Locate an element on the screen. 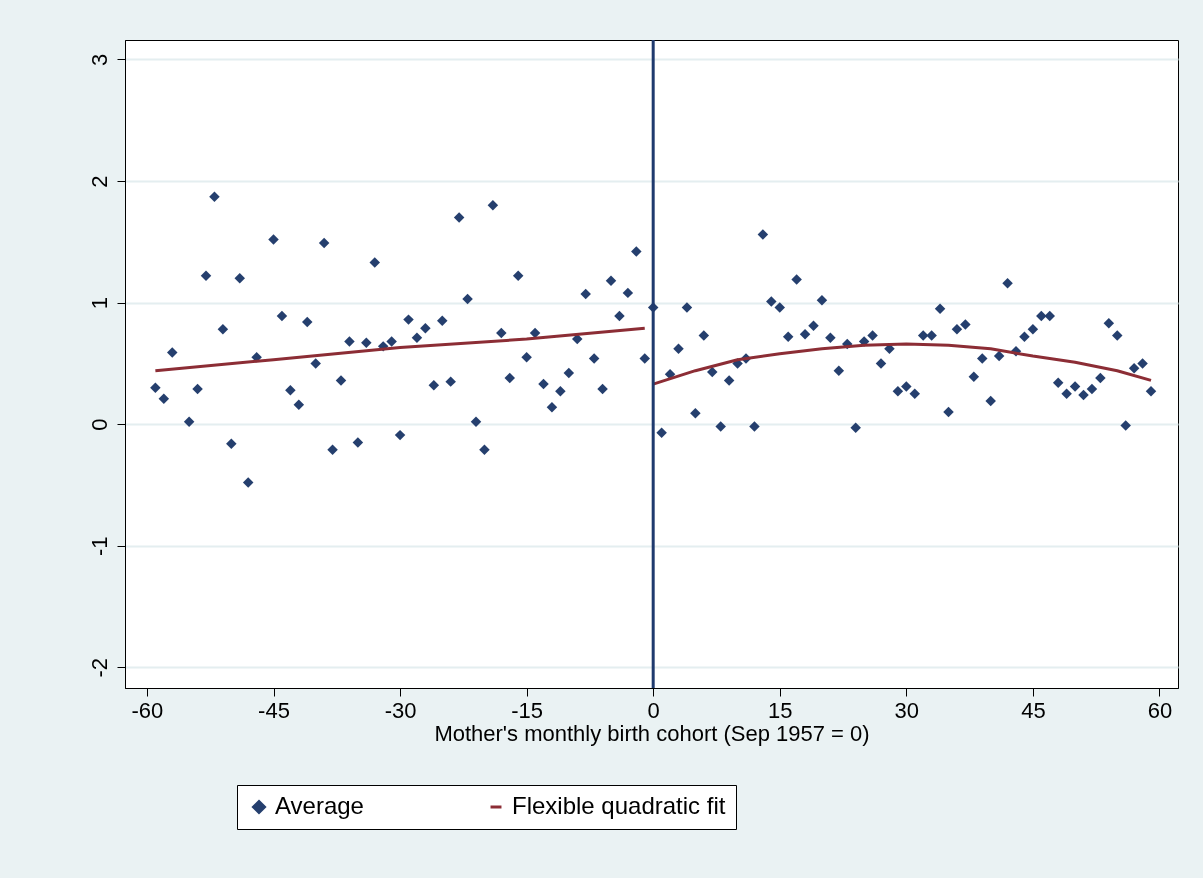 Image resolution: width=1203 pixels, height=878 pixels. x-tick-label: 45 is located at coordinates (1033, 710).